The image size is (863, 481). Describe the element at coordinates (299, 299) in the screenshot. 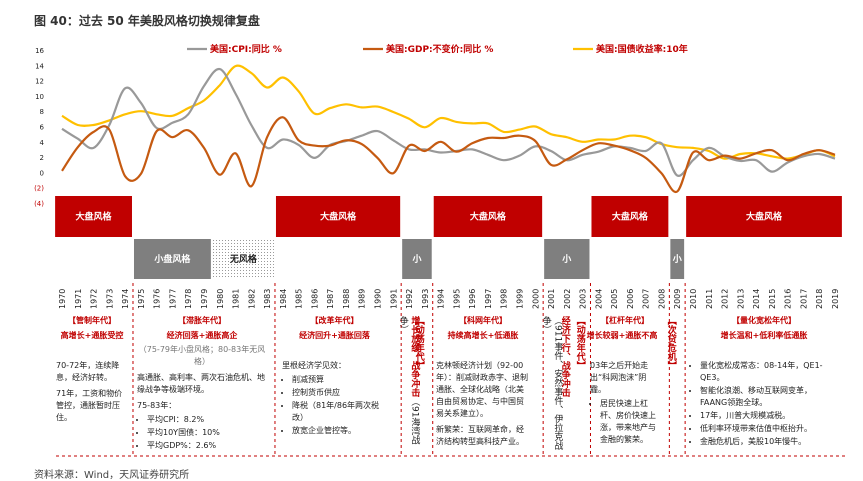

I see `year-label: 1985` at that location.